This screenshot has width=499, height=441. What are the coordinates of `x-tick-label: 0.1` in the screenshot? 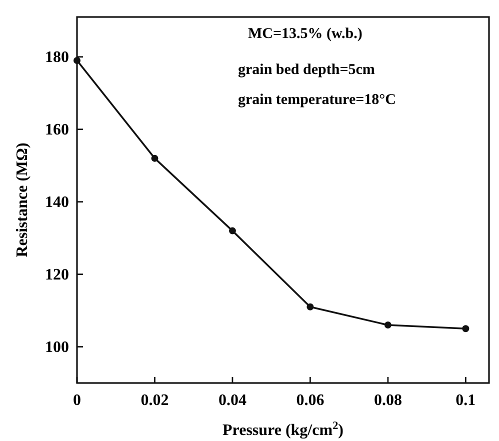 It's located at (466, 400).